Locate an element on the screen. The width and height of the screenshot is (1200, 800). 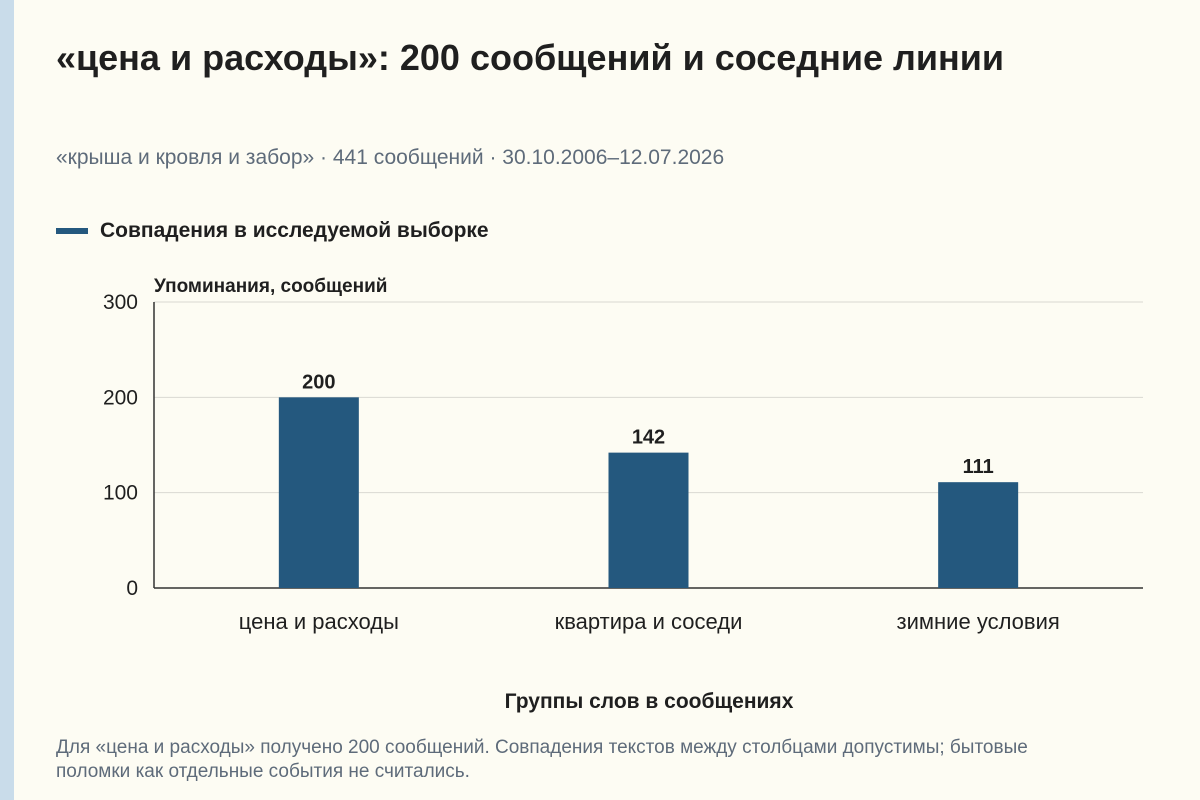
legend-swatch is located at coordinates (72, 231).